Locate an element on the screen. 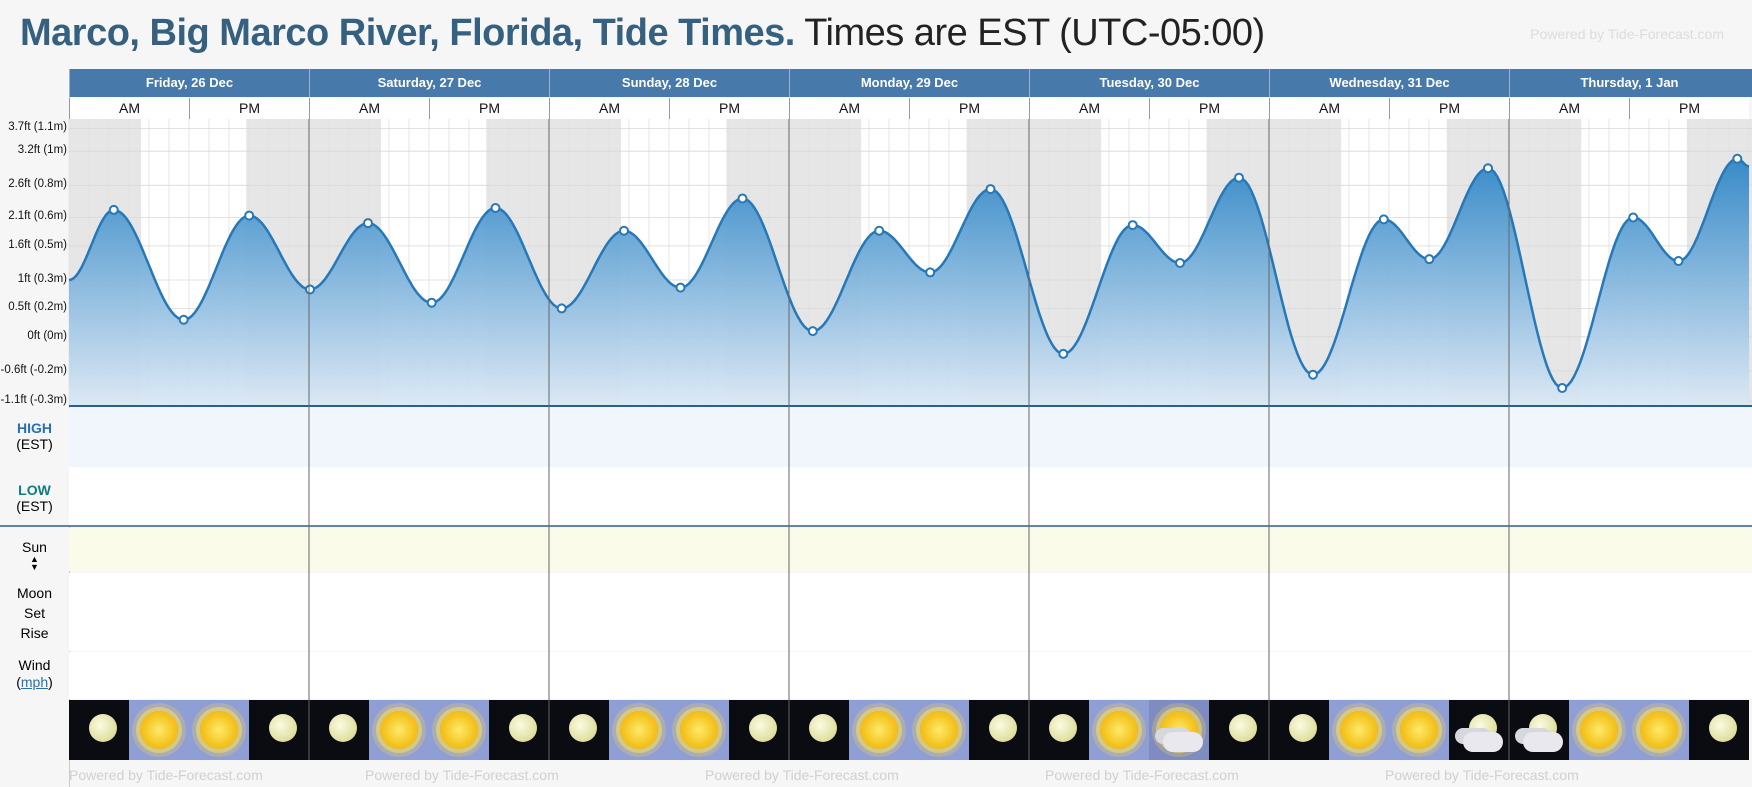 This screenshot has width=1752, height=787. day-header-bar is located at coordinates (910, 83).